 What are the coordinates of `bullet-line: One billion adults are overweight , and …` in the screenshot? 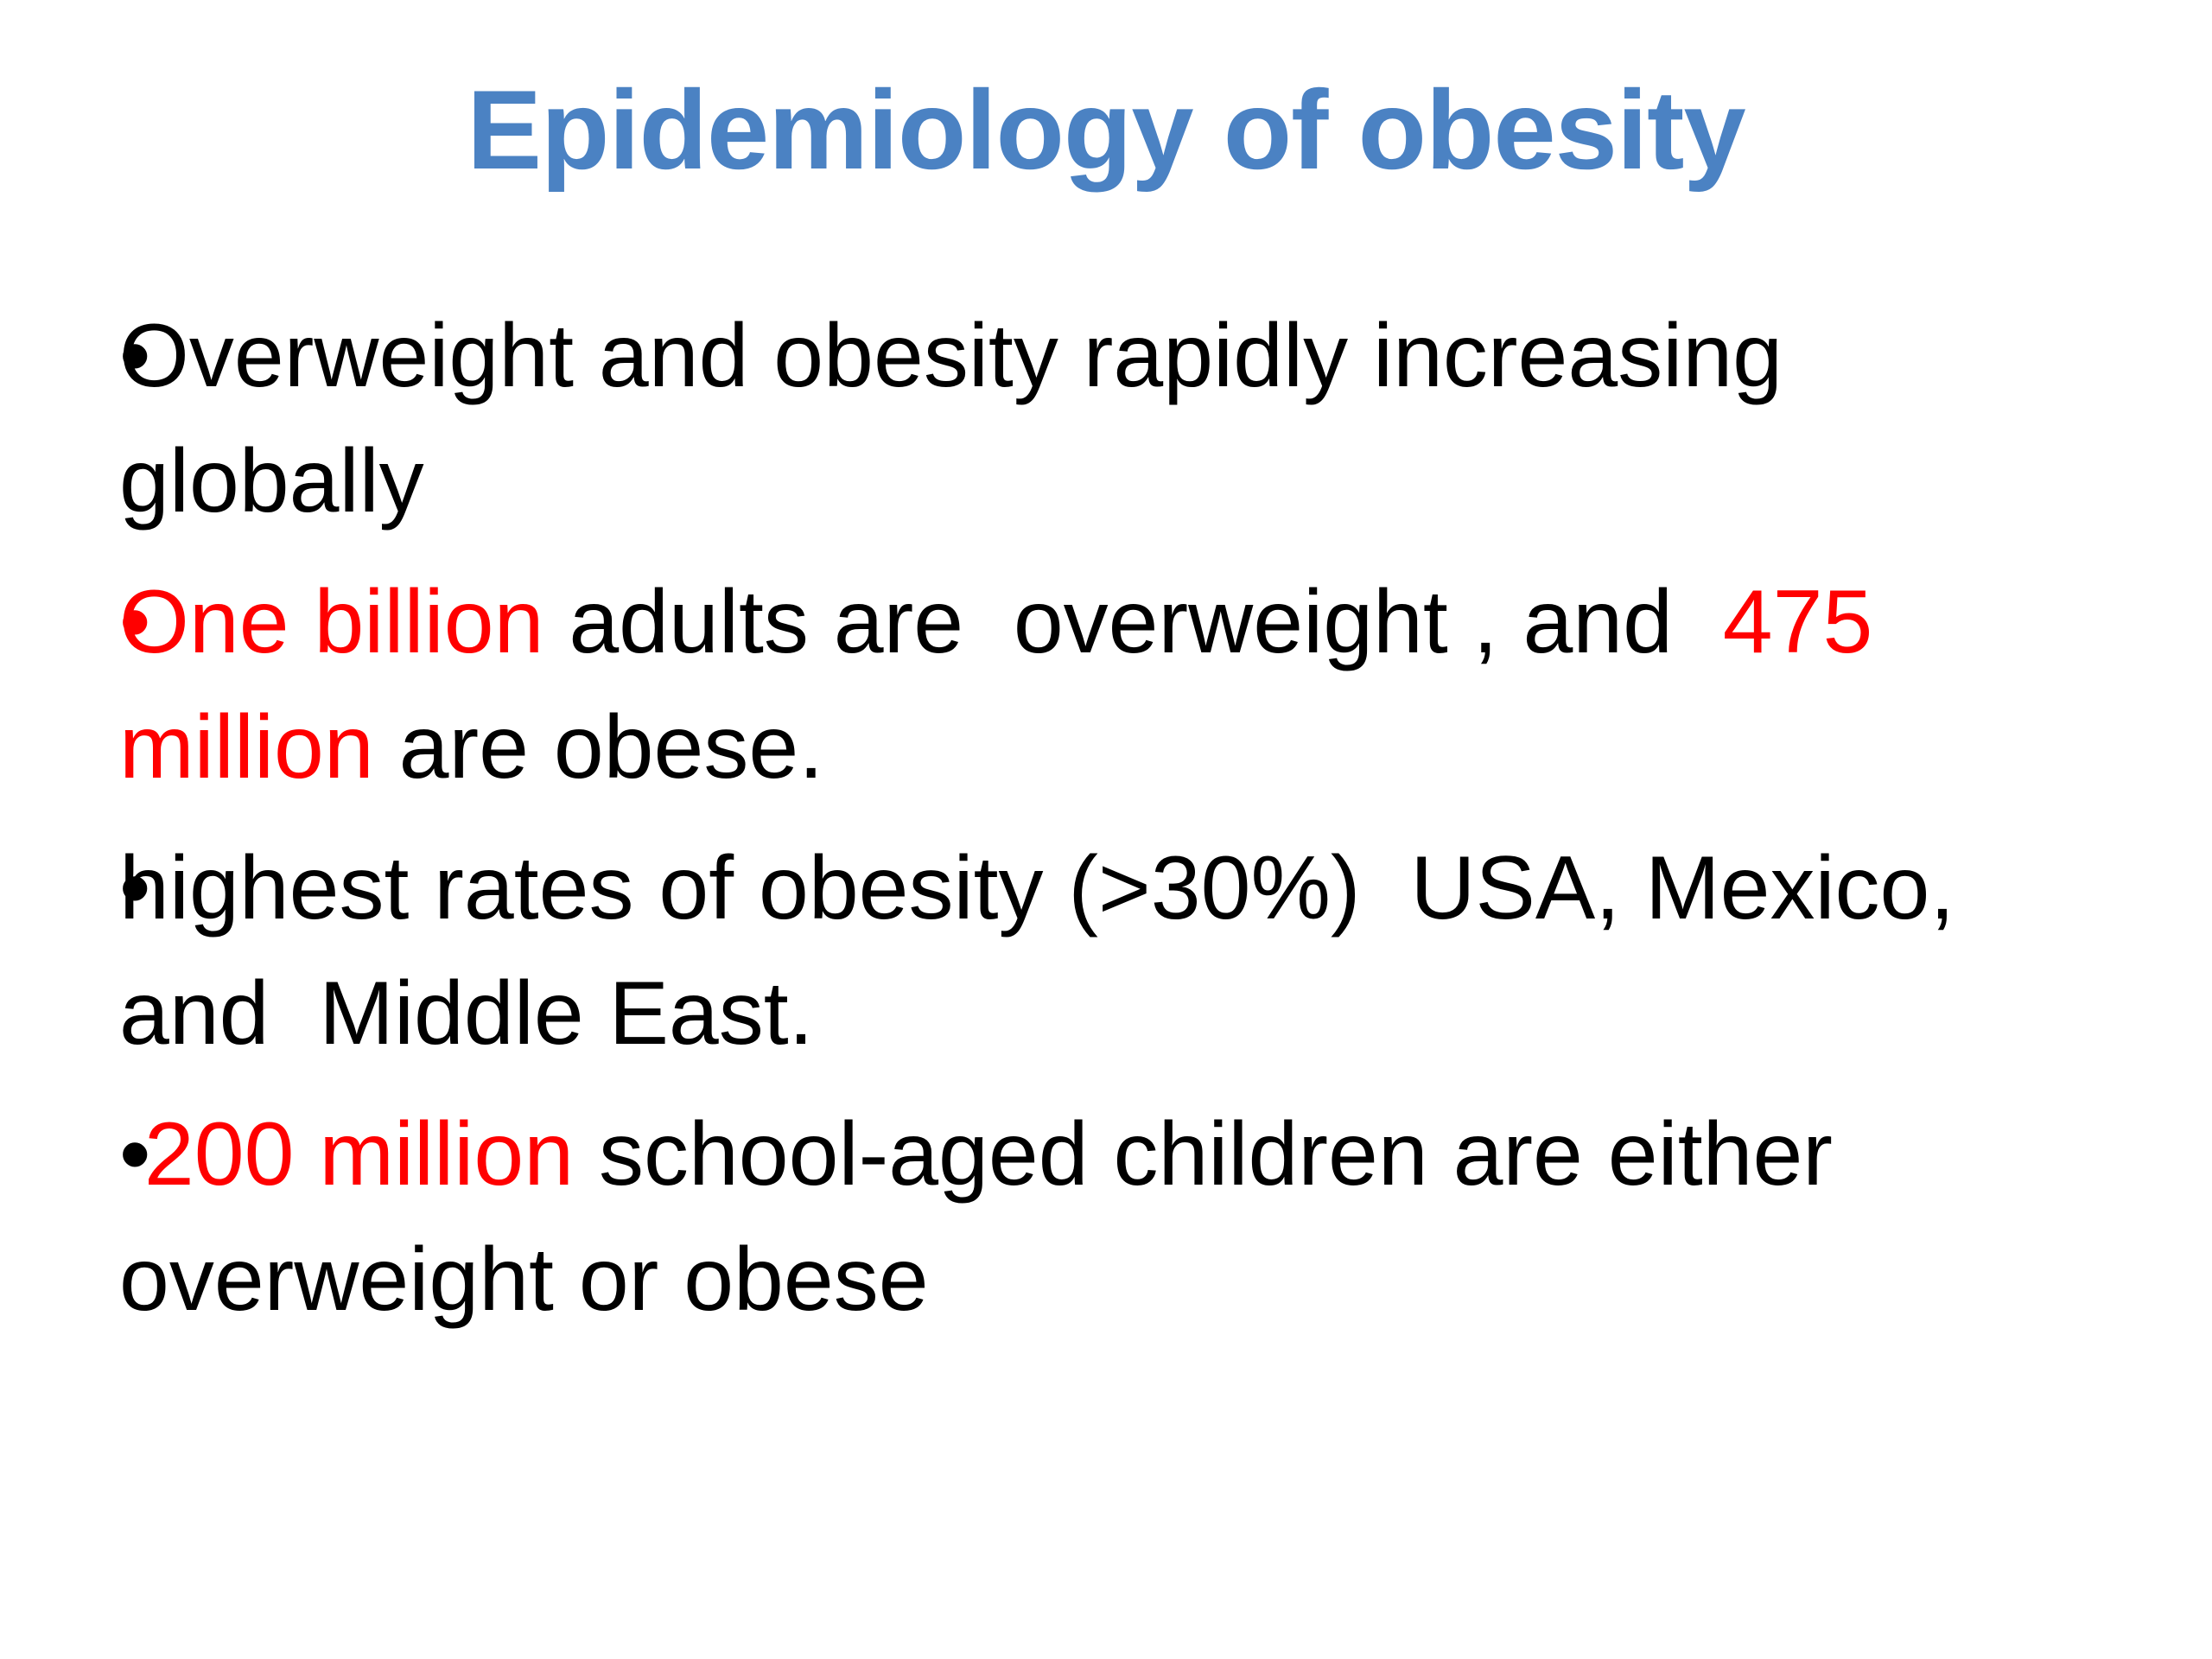 It's located at (1109, 622).